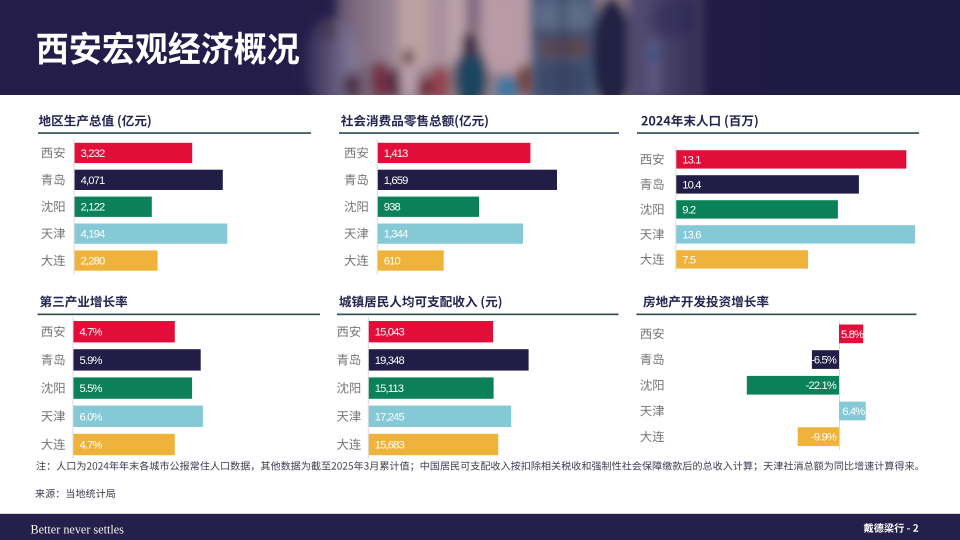 The image size is (960, 540). What do you see at coordinates (93, 235) in the screenshot?
I see `svg-text: 4,194` at bounding box center [93, 235].